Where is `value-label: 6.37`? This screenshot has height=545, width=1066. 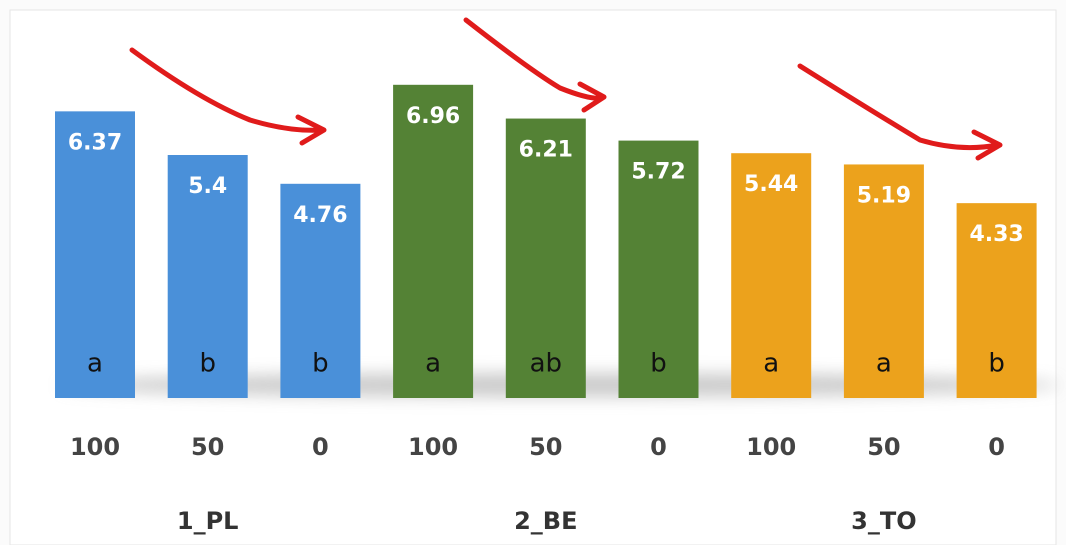
value-label: 6.37 is located at coordinates (95, 142).